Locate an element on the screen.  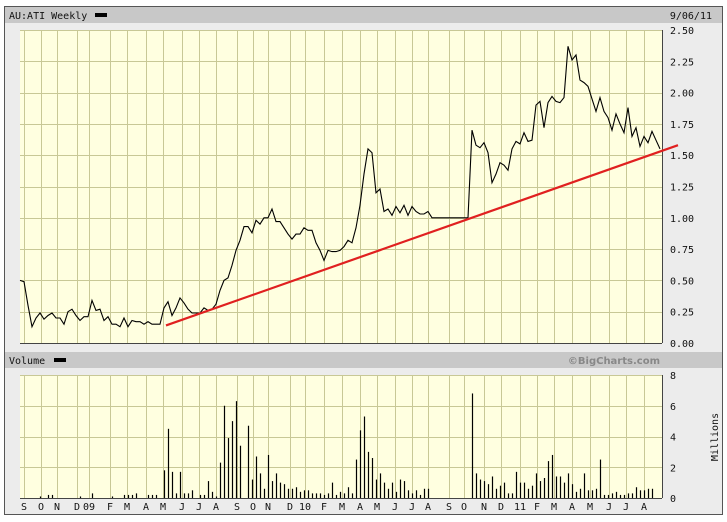
chart-date: 9/06/11 is located at coordinates (691, 16).